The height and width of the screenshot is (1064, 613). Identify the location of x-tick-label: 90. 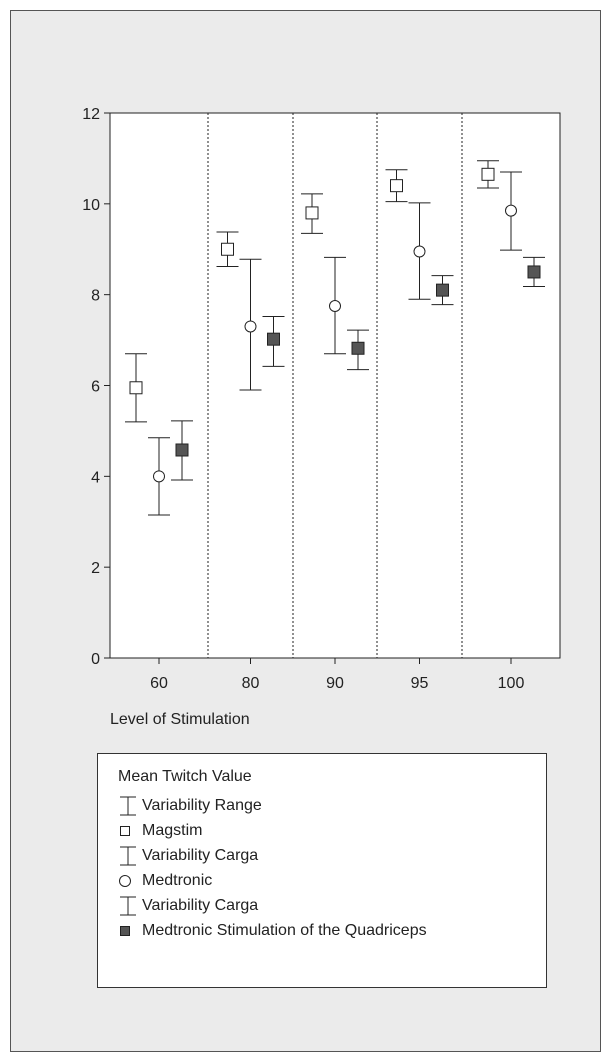
(335, 683).